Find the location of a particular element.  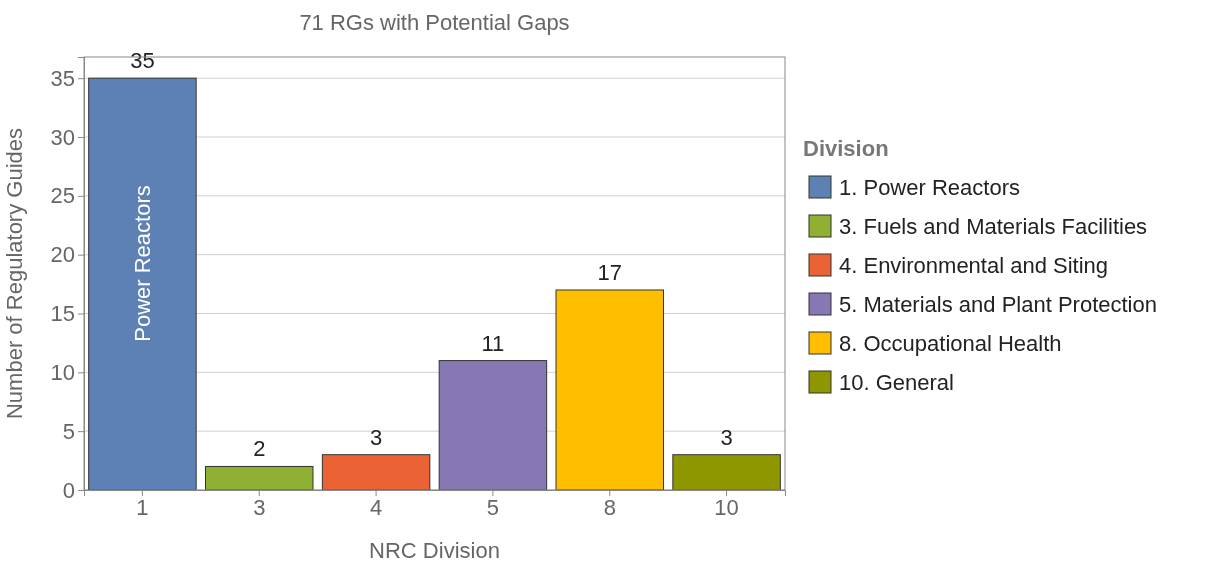

y-tick-label: 25 is located at coordinates (62, 196).